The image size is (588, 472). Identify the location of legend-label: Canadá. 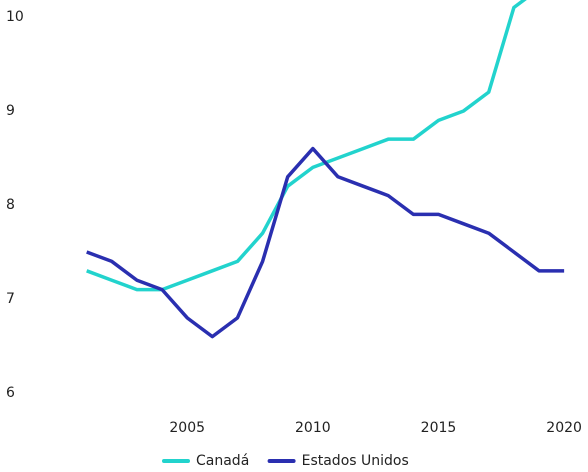
(222, 461).